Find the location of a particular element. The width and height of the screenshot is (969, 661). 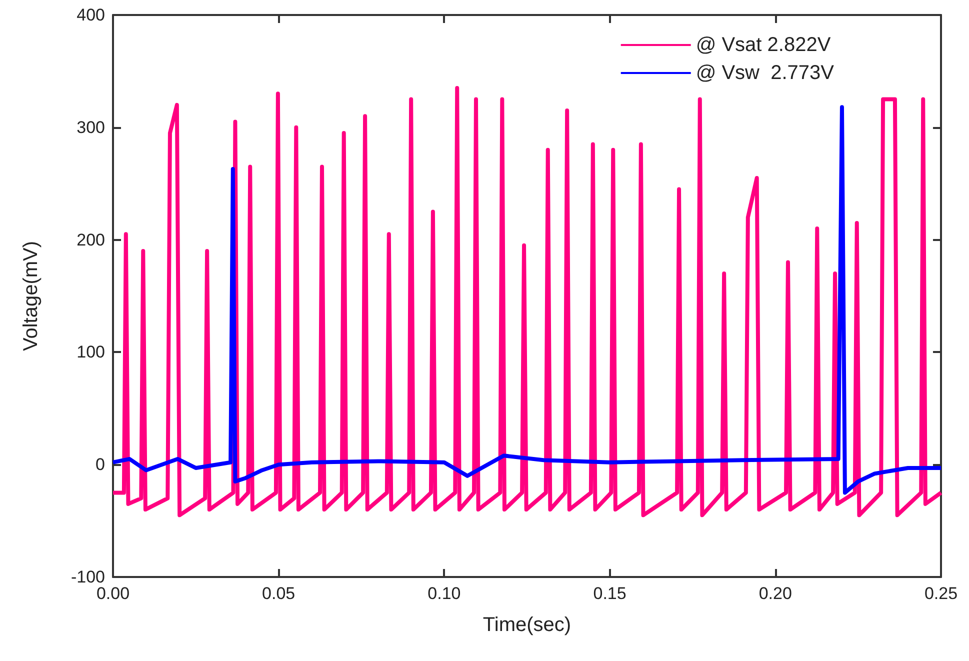

y-tick-label: 300 is located at coordinates (90, 127).